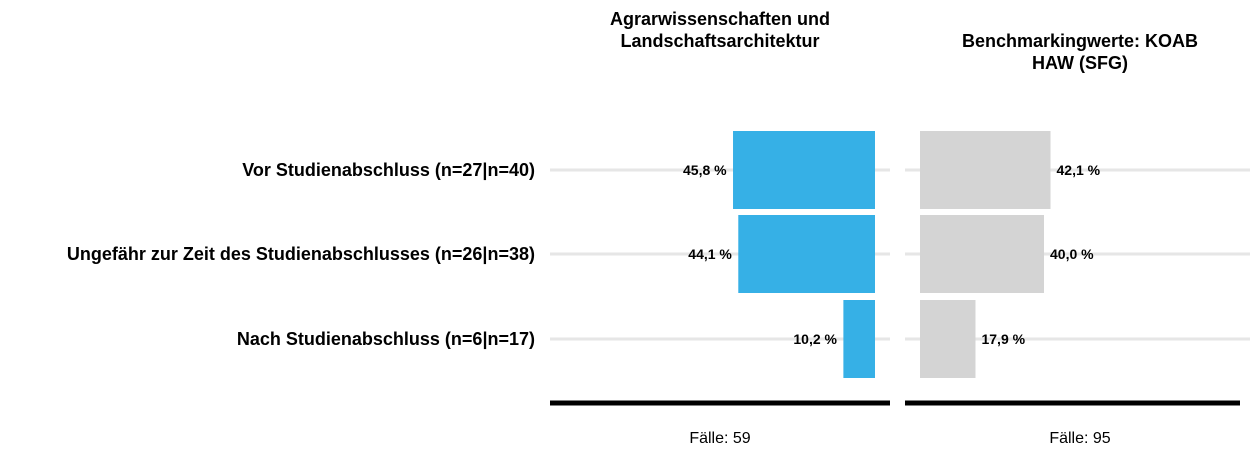 The height and width of the screenshot is (454, 1250). I want to click on value-label: 45,8 %, so click(705, 170).